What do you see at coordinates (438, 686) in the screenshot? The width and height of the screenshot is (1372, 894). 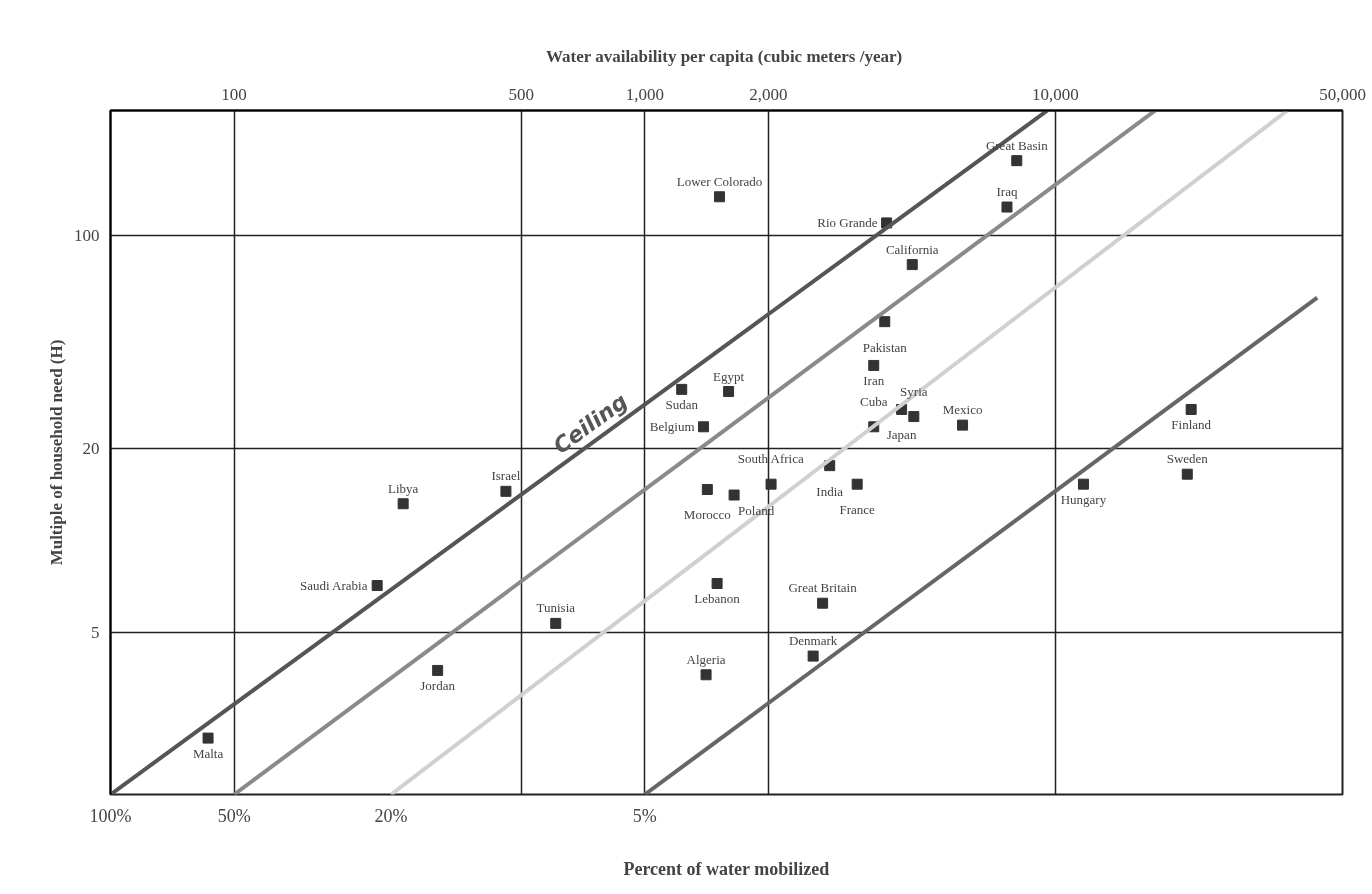 I see `annotation: Jordan` at bounding box center [438, 686].